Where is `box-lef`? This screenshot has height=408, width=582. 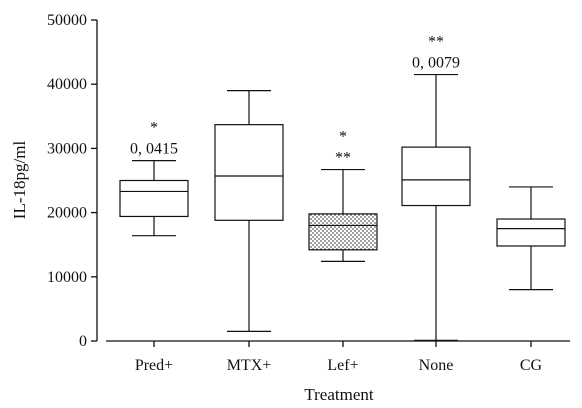
box-lef is located at coordinates (343, 215).